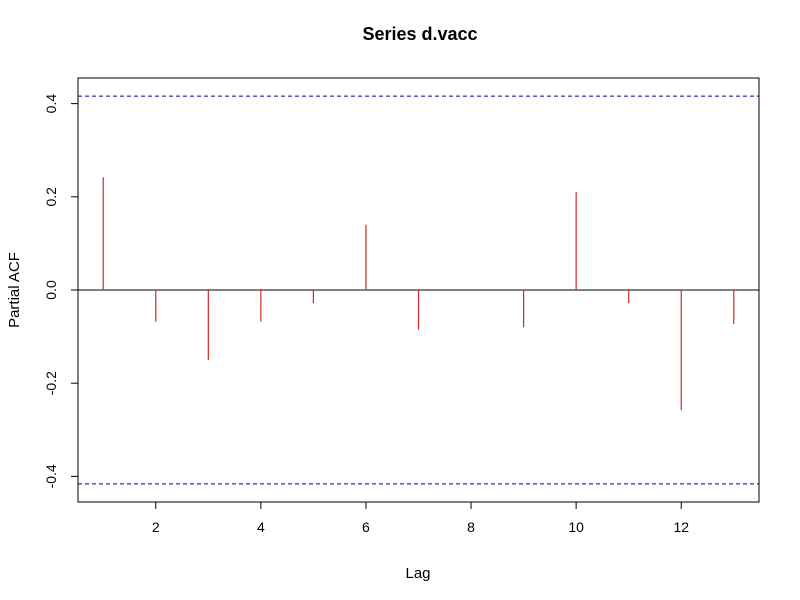 The image size is (800, 600). I want to click on y-tick-label-0: -0.4, so click(51, 476).